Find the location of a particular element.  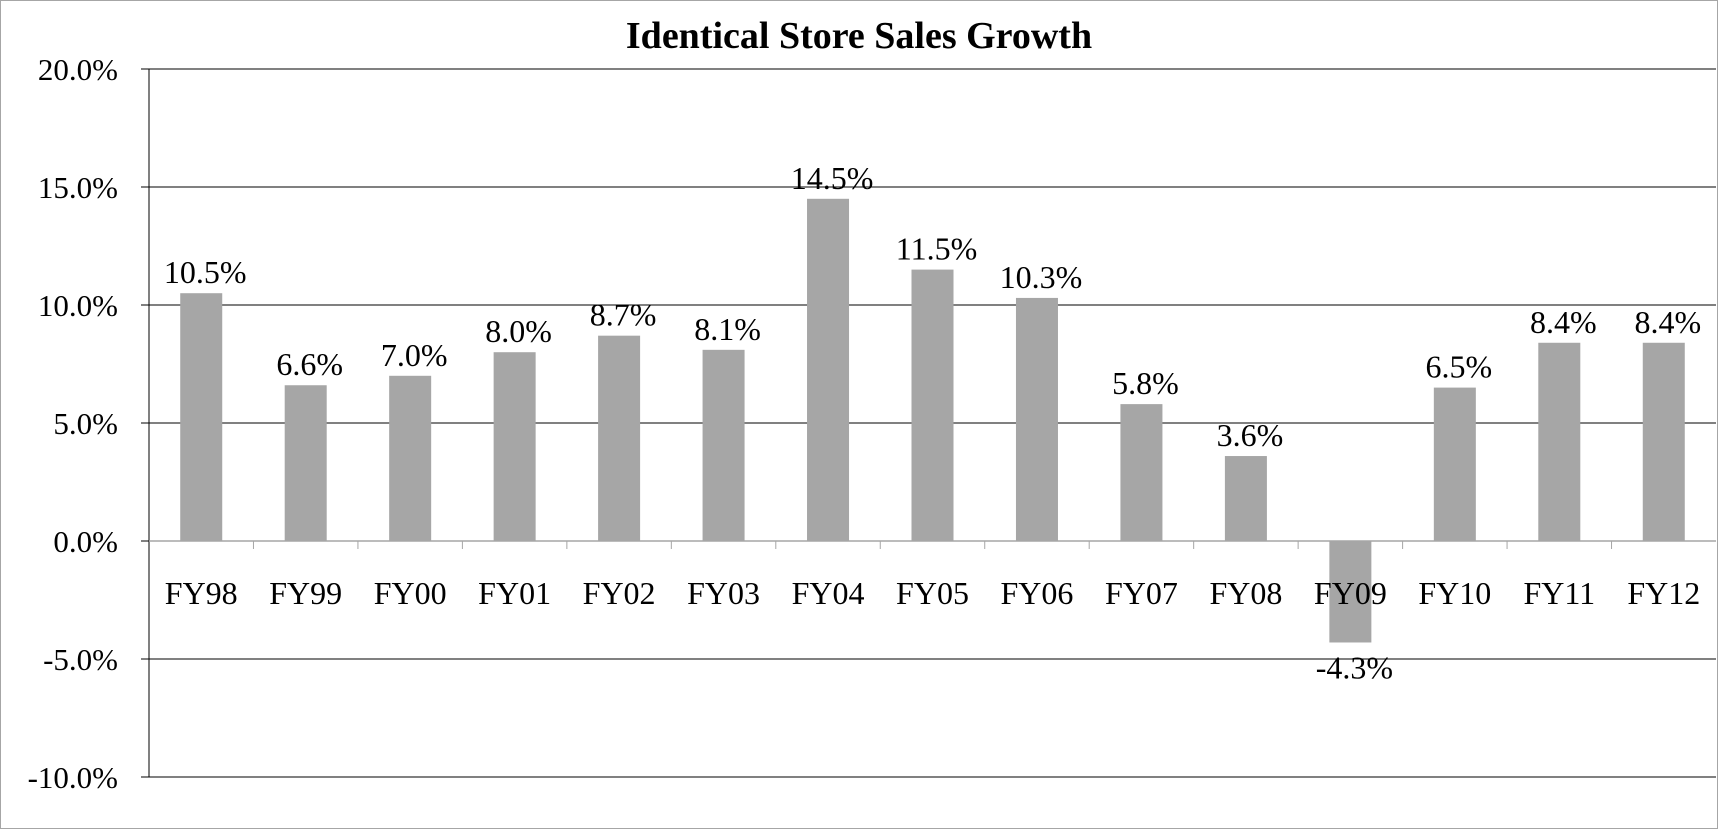

y-tick-label: 20.0% is located at coordinates (78, 69).